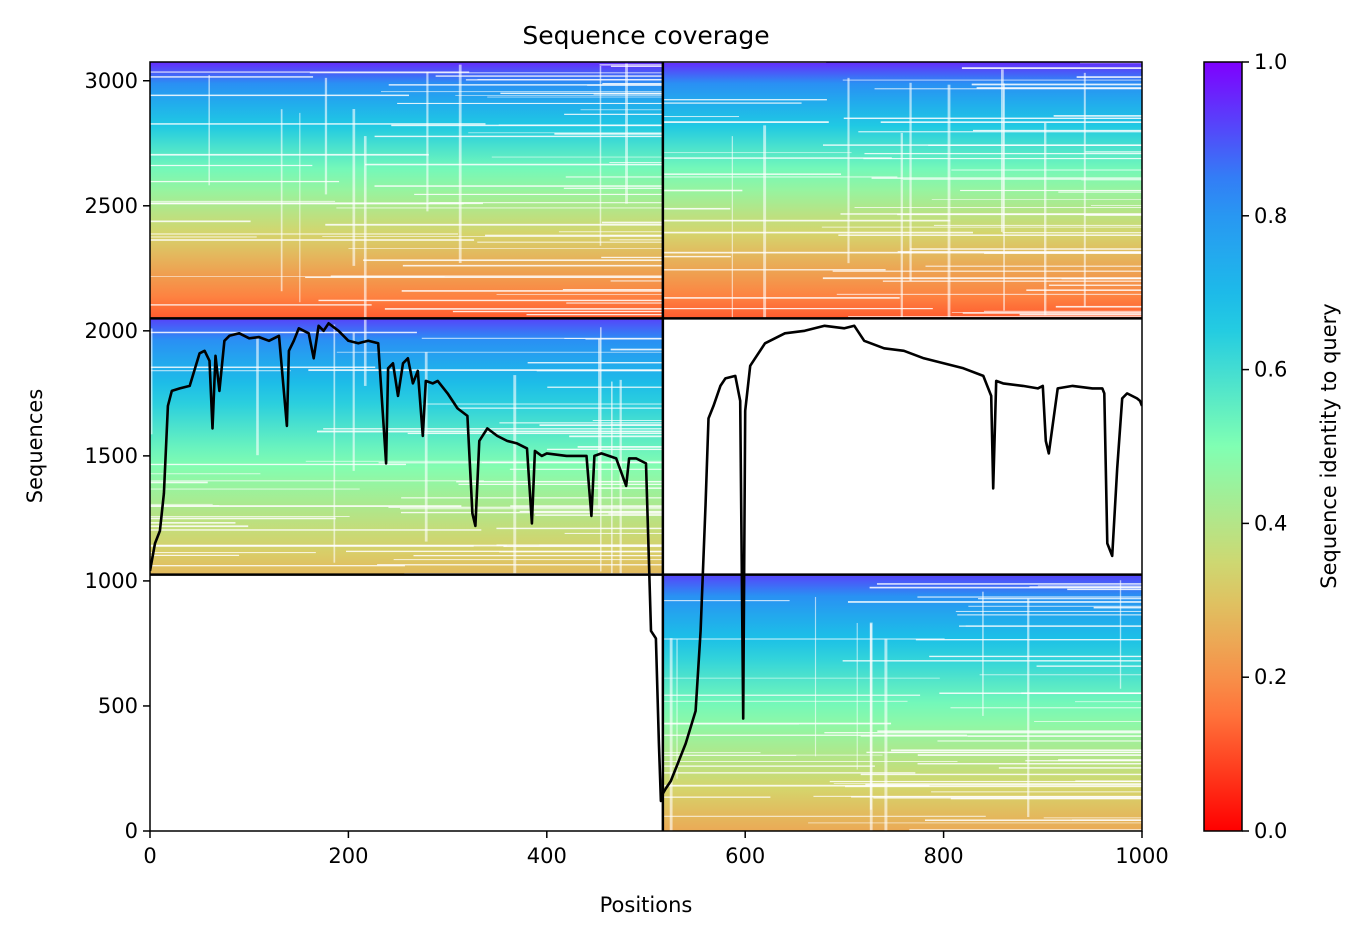 The height and width of the screenshot is (939, 1364). Describe the element at coordinates (35, 446) in the screenshot. I see `y-axis-label: Sequences` at that location.